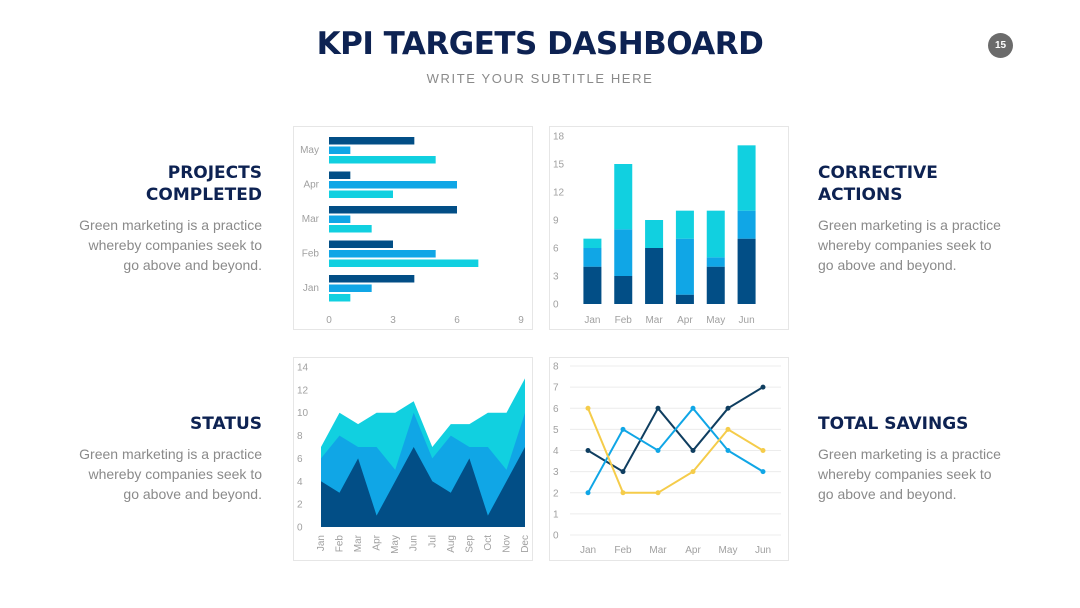  Describe the element at coordinates (592, 257) in the screenshot. I see `bar-jan-s2` at that location.